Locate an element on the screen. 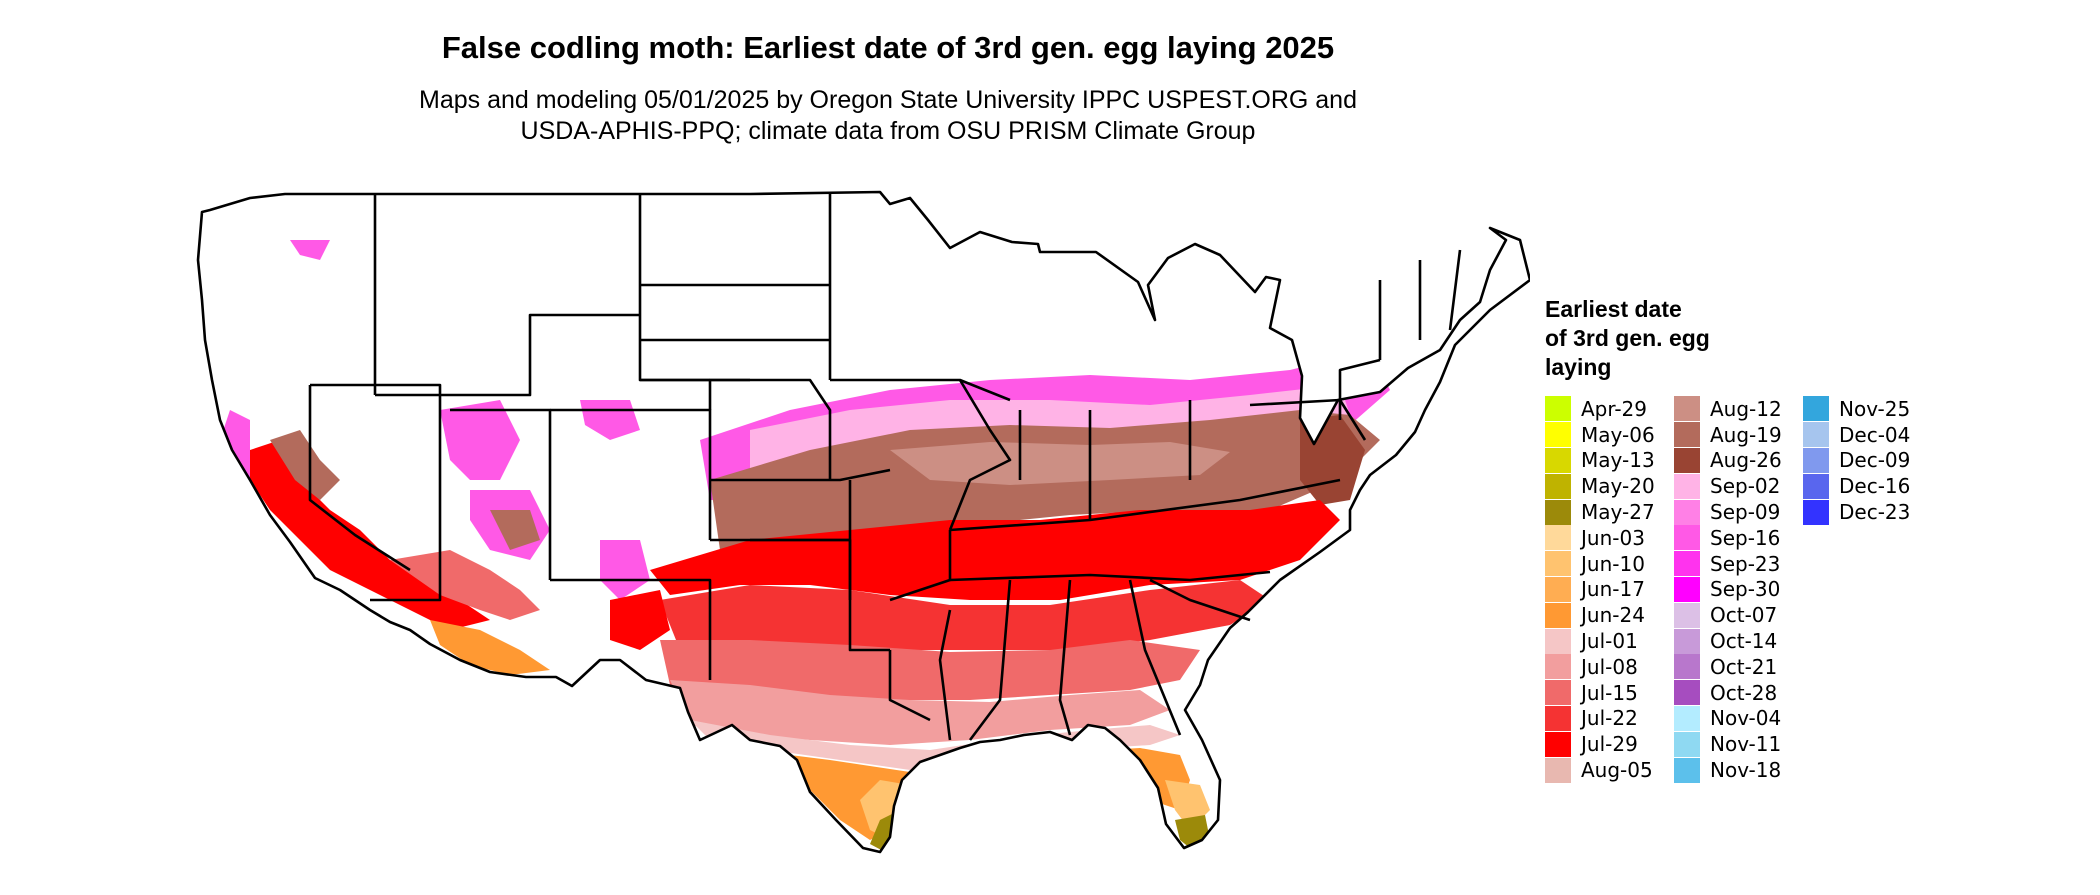 The image size is (2100, 895). legend-item: Jul-08 is located at coordinates (1609, 667).